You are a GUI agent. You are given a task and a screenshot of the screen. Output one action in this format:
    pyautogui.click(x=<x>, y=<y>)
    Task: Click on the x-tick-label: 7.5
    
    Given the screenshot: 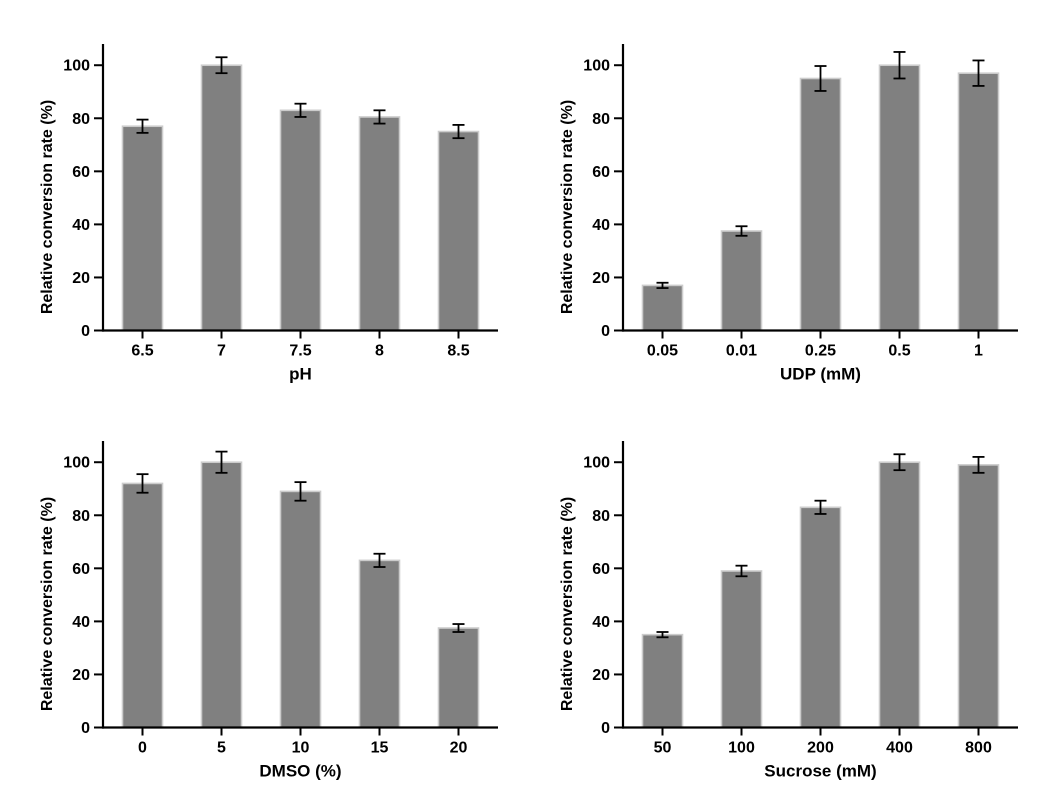 What is the action you would take?
    pyautogui.click(x=300, y=351)
    